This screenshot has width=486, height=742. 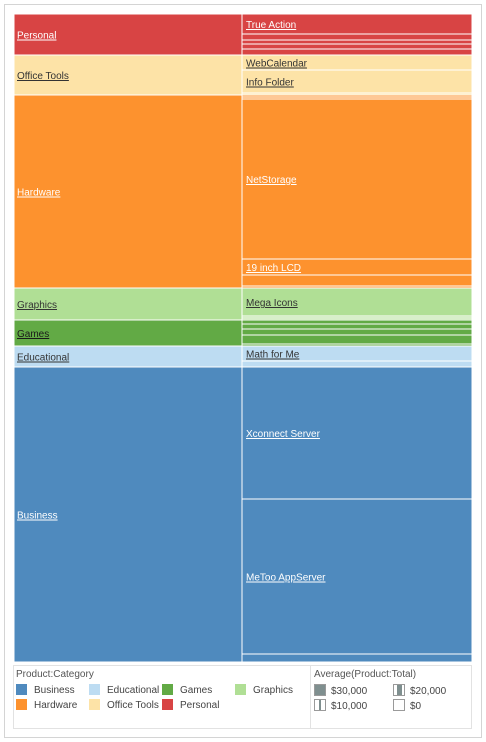 What do you see at coordinates (128, 304) in the screenshot?
I see `category-cell-graphics` at bounding box center [128, 304].